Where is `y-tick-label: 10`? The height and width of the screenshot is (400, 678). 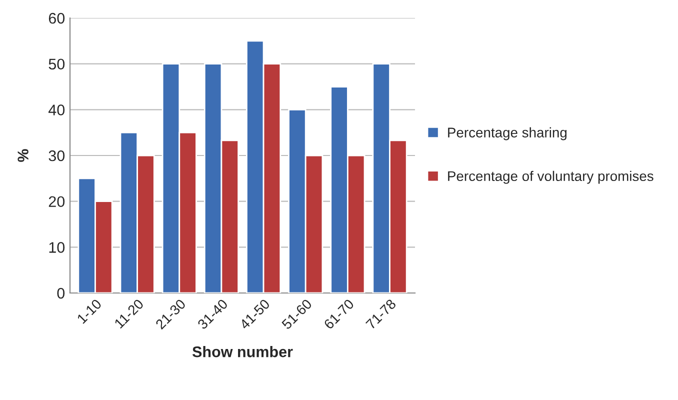
y-tick-label: 10 is located at coordinates (57, 247).